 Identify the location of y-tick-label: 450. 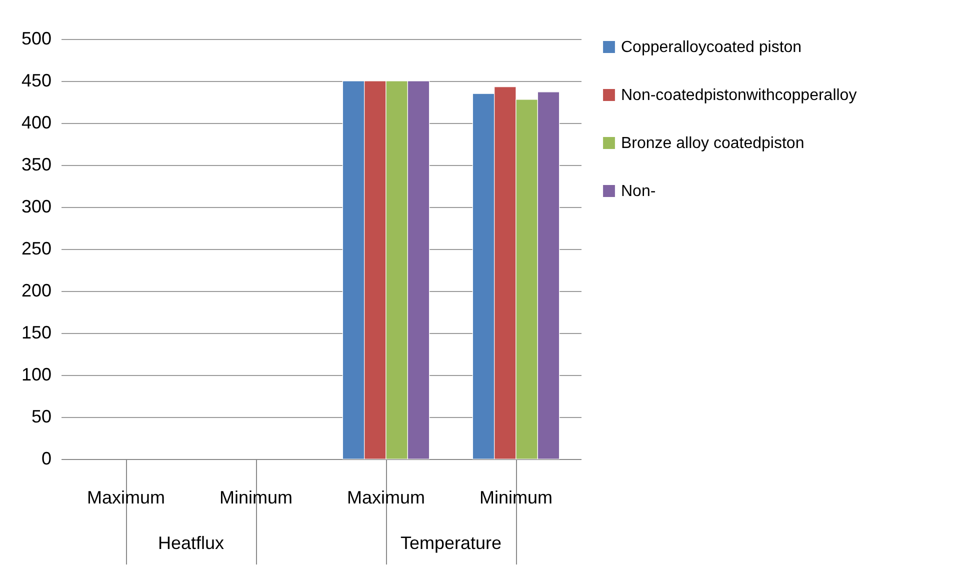
(36, 80).